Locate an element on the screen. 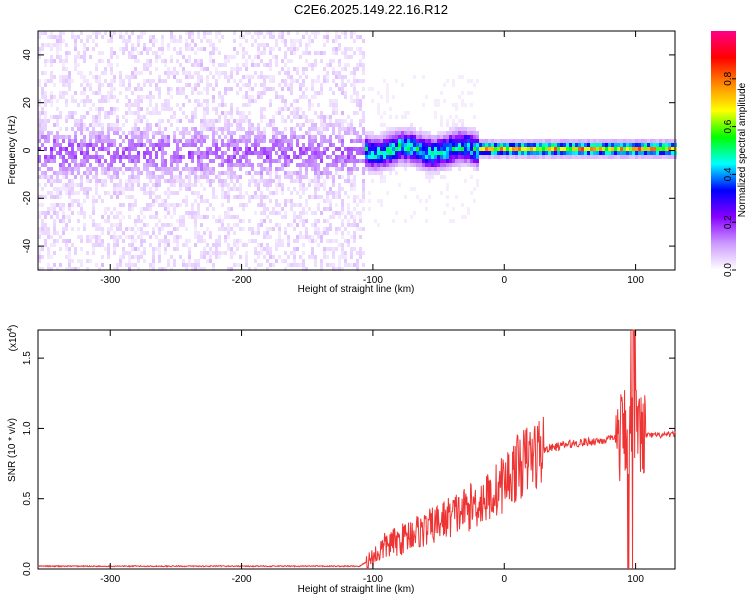 This screenshot has height=600, width=750. y-tick-label: -40 is located at coordinates (27, 245).